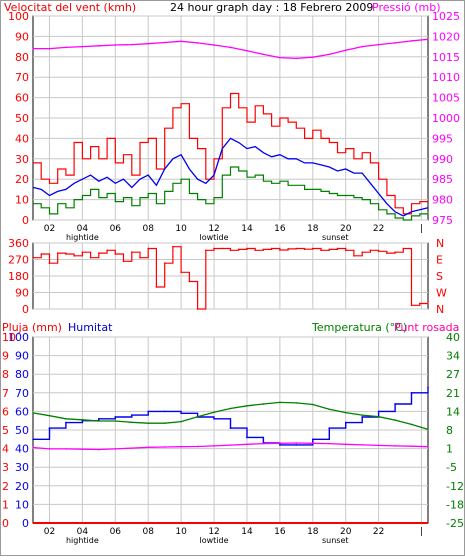  Describe the element at coordinates (440, 309) in the screenshot. I see `compass-tick-label: N` at that location.